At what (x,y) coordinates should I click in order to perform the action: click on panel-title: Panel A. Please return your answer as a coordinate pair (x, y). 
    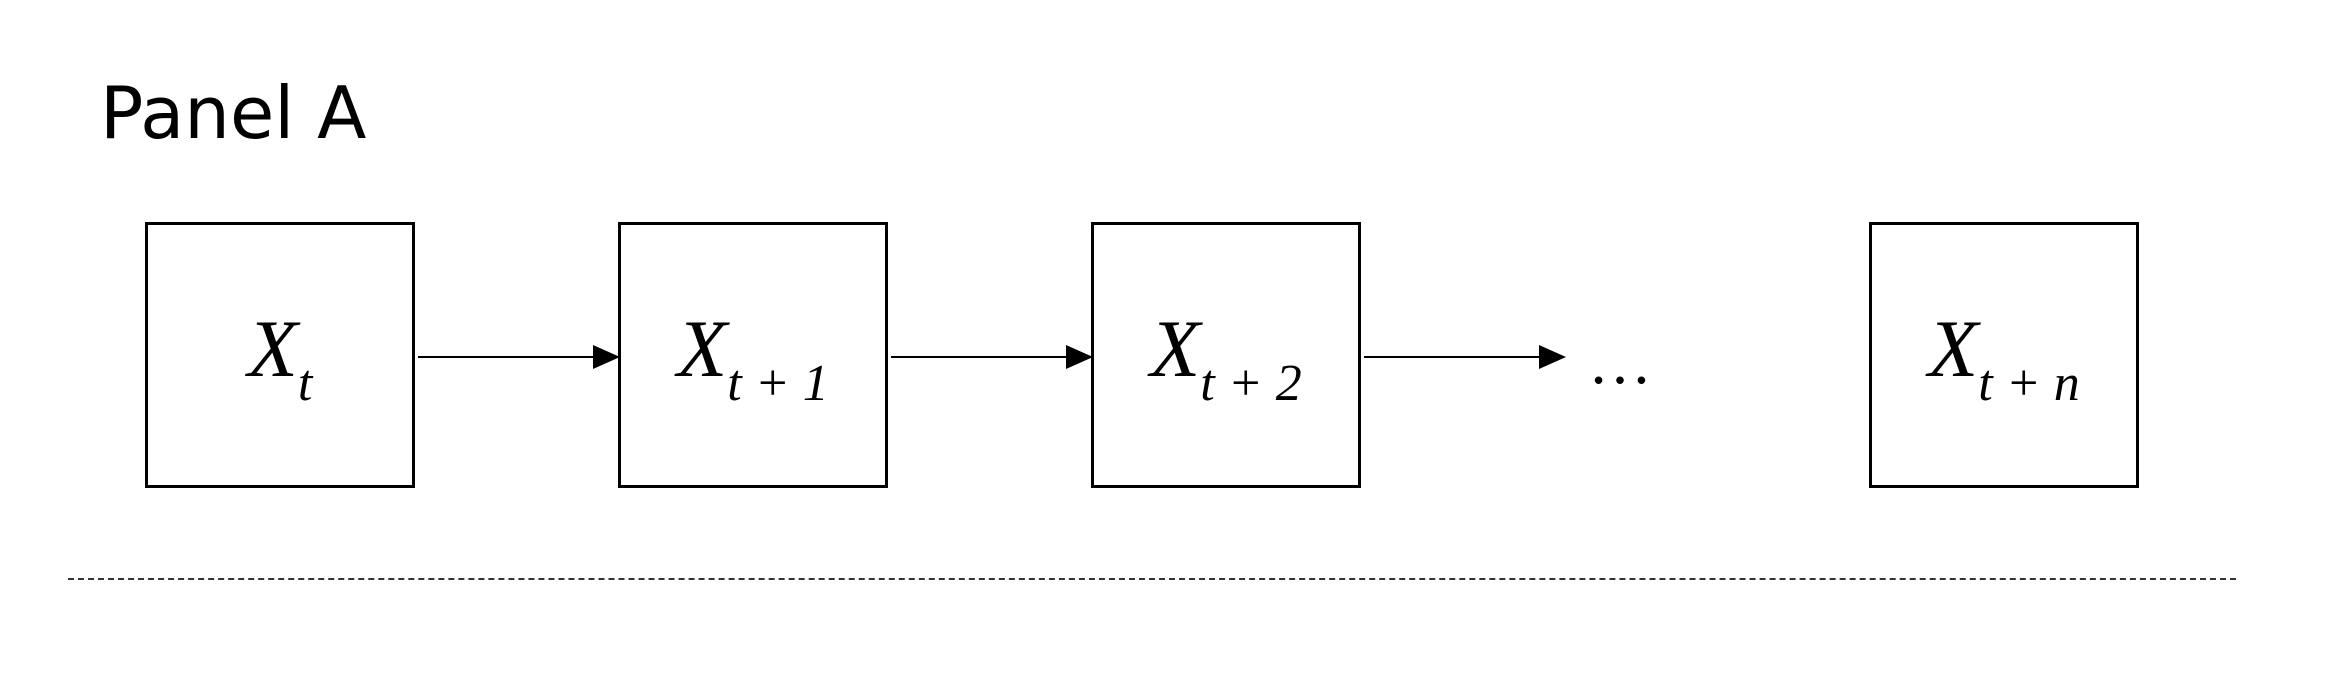
    Looking at the image, I should click on (233, 113).